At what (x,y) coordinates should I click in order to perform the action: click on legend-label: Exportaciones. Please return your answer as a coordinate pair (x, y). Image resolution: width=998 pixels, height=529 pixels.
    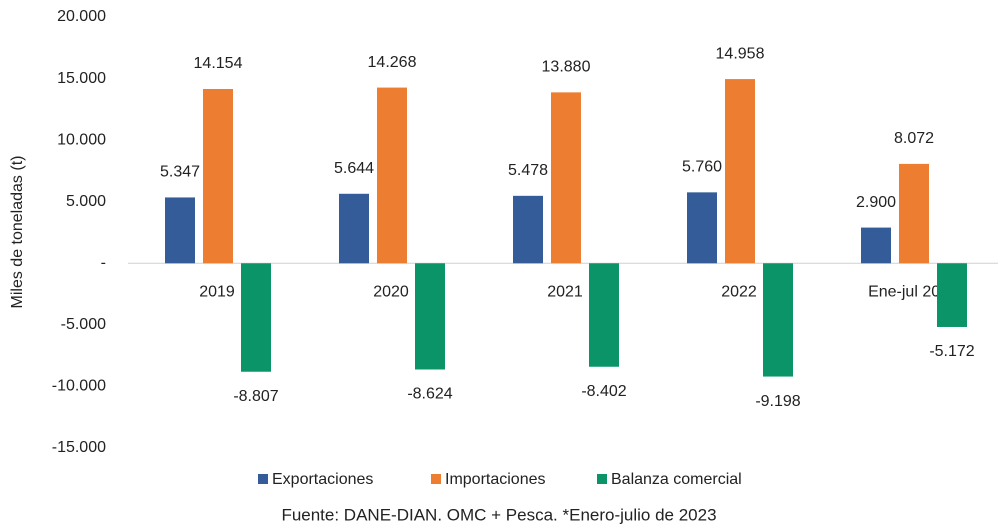
    Looking at the image, I should click on (322, 479).